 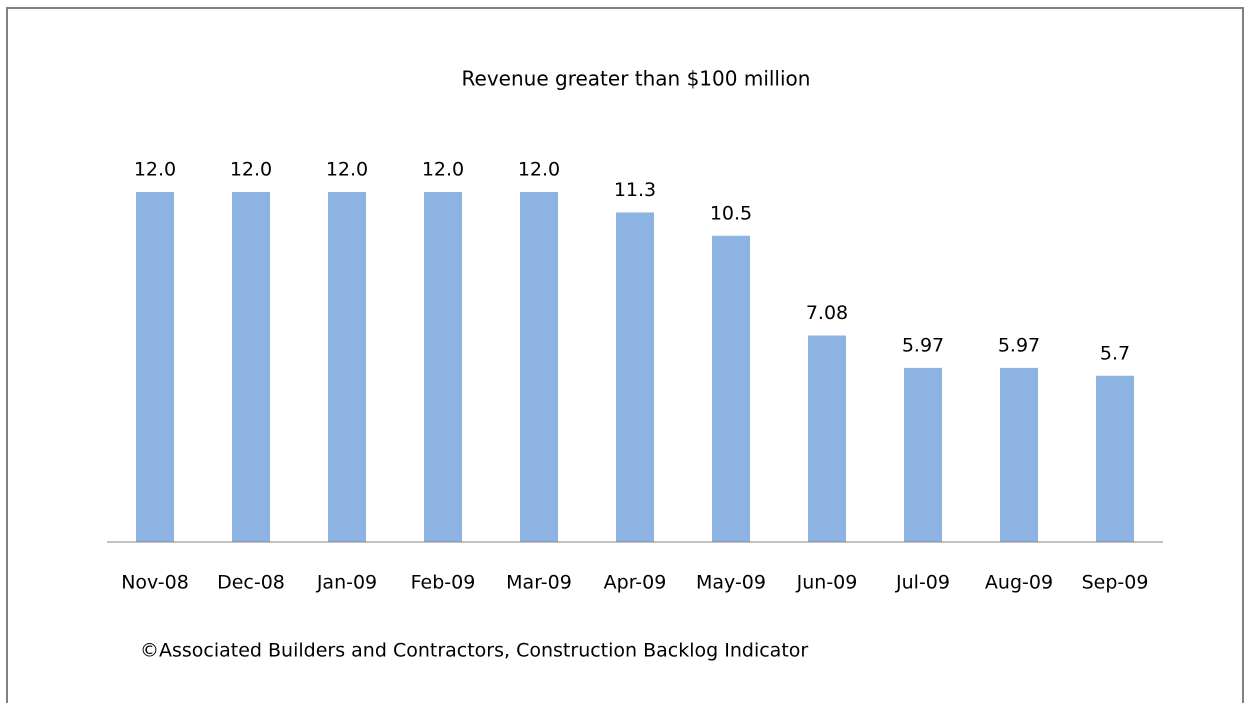 What do you see at coordinates (636, 79) in the screenshot?
I see `chart-title: Revenue greater than $100 million` at bounding box center [636, 79].